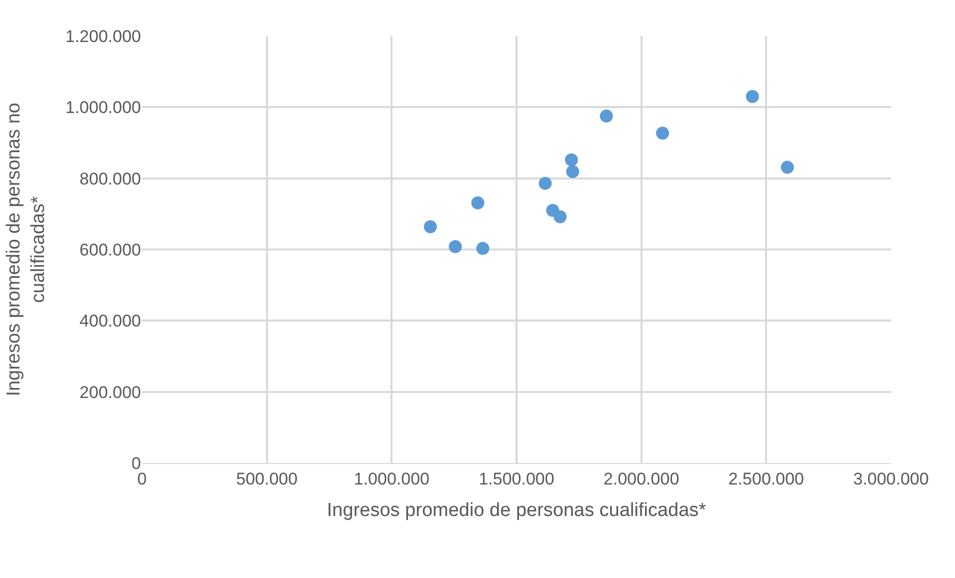  What do you see at coordinates (516, 511) in the screenshot?
I see `x-axis-title: Ingresos promedio de personas cualificadas*` at bounding box center [516, 511].